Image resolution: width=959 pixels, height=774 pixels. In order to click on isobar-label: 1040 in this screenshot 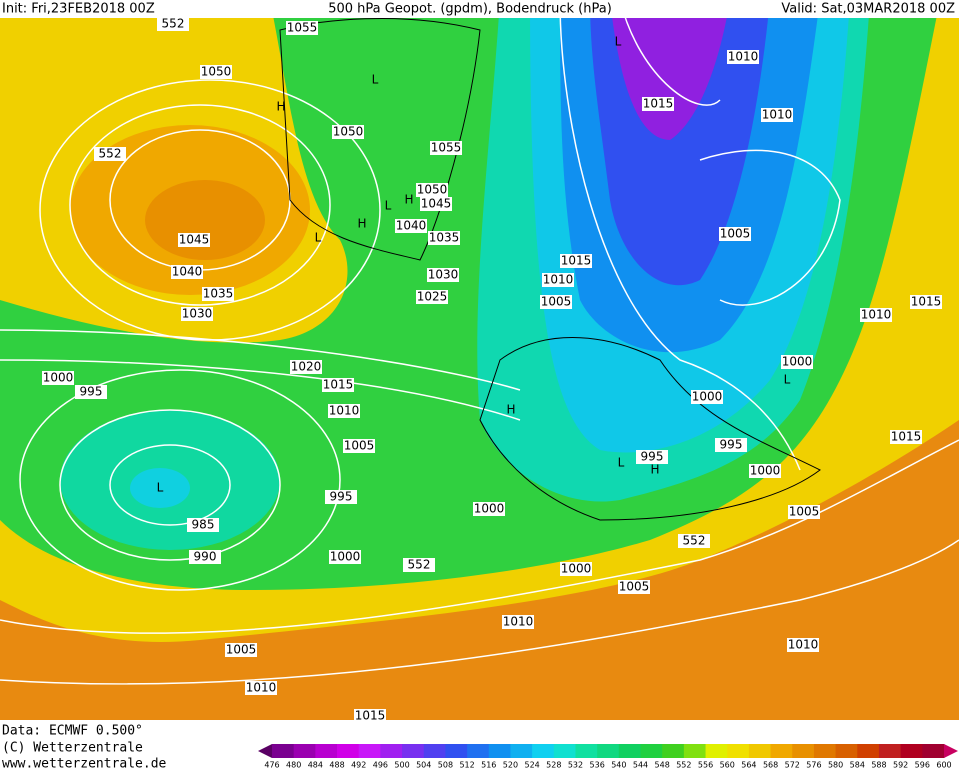, I will do `click(411, 226)`.